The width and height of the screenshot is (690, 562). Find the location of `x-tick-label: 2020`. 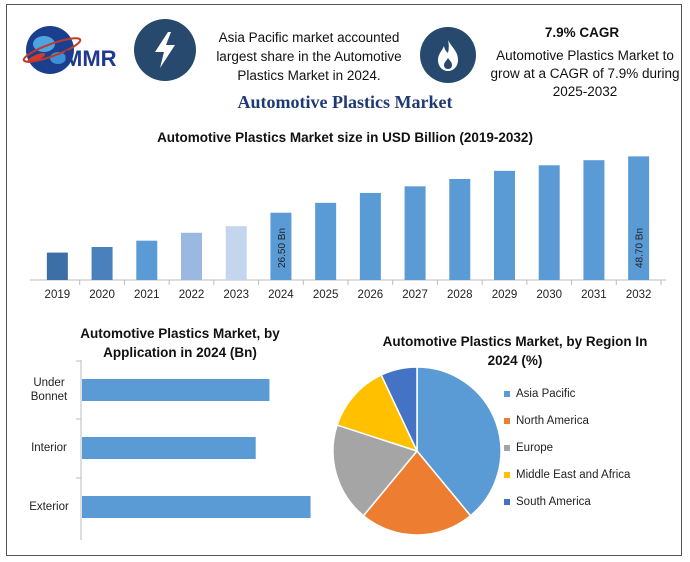

x-tick-label: 2020 is located at coordinates (102, 295).